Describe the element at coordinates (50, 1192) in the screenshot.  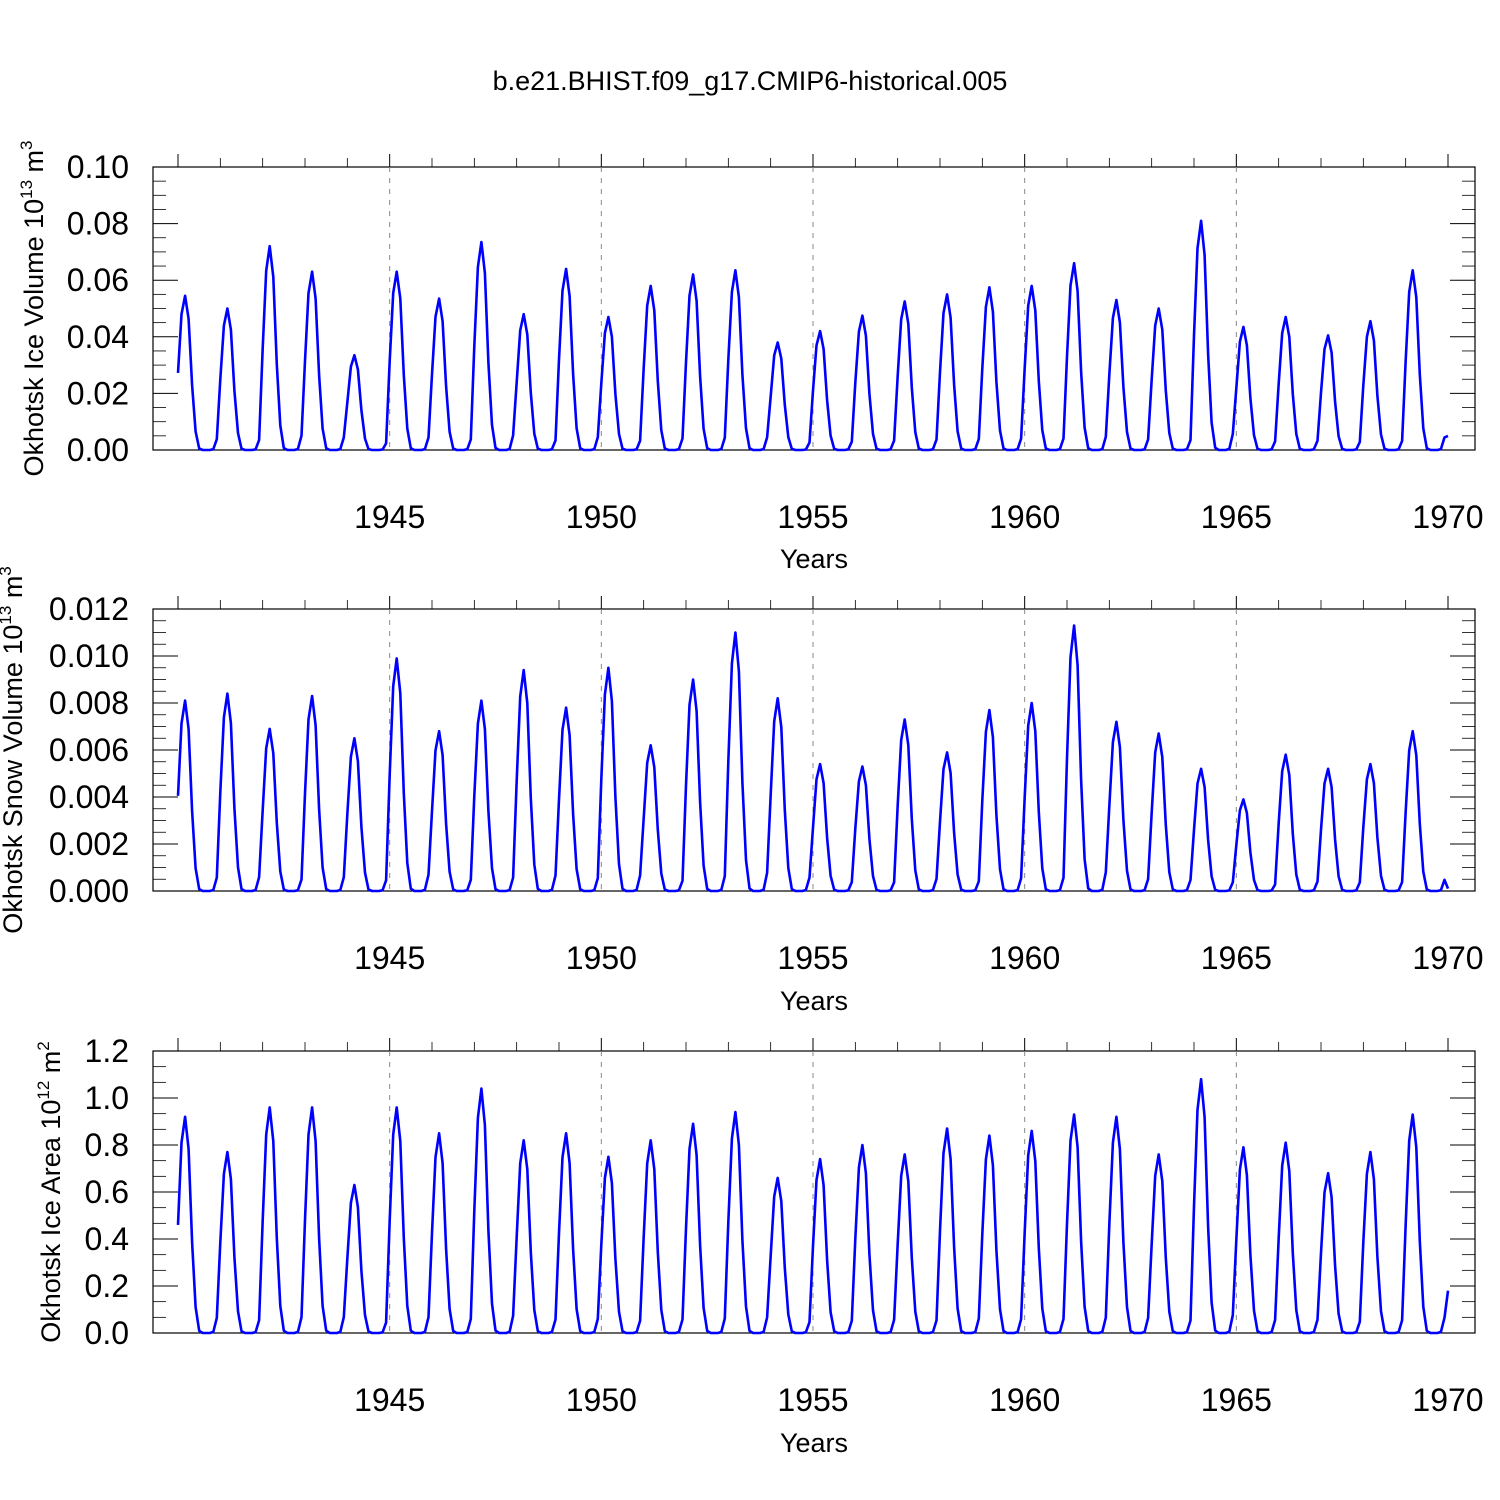
I see `y-axis-label: Okhotsk Ice Area 1012 m2` at that location.